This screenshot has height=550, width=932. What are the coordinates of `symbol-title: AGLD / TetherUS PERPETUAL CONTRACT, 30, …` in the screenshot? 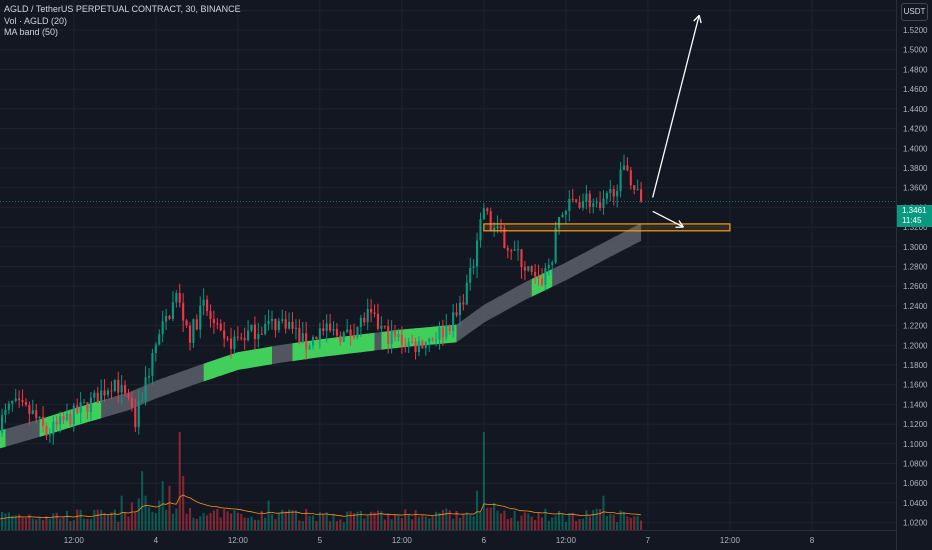 It's located at (122, 9).